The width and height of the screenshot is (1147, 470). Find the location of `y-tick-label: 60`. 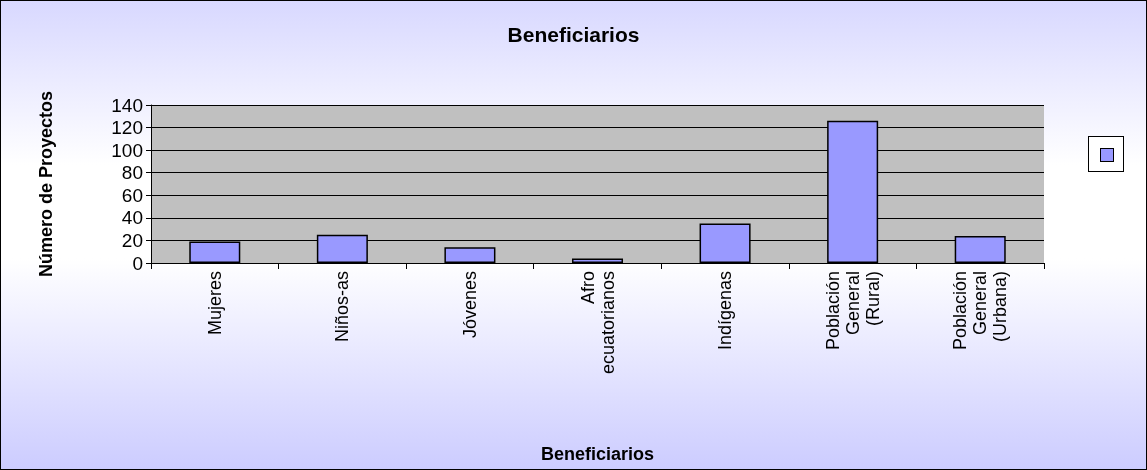

y-tick-label: 60 is located at coordinates (132, 195).